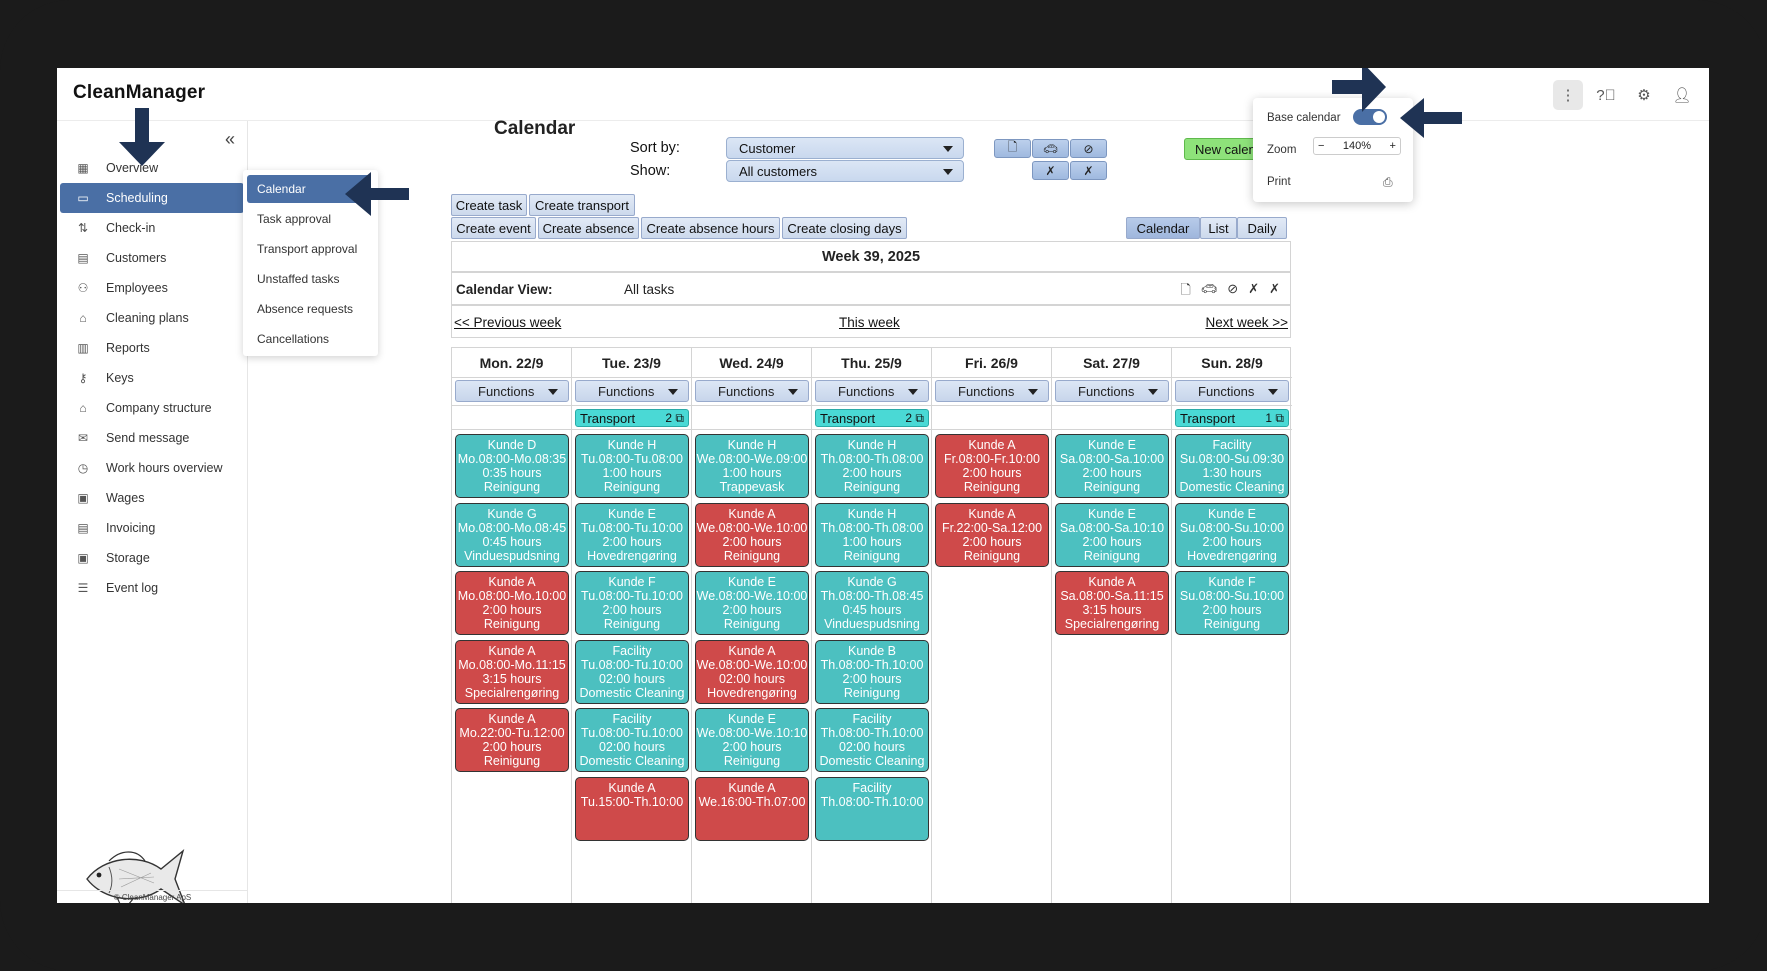 The width and height of the screenshot is (1767, 971). Describe the element at coordinates (152, 528) in the screenshot. I see `sidebar-item-invoicing: ▤ Invoicing` at that location.